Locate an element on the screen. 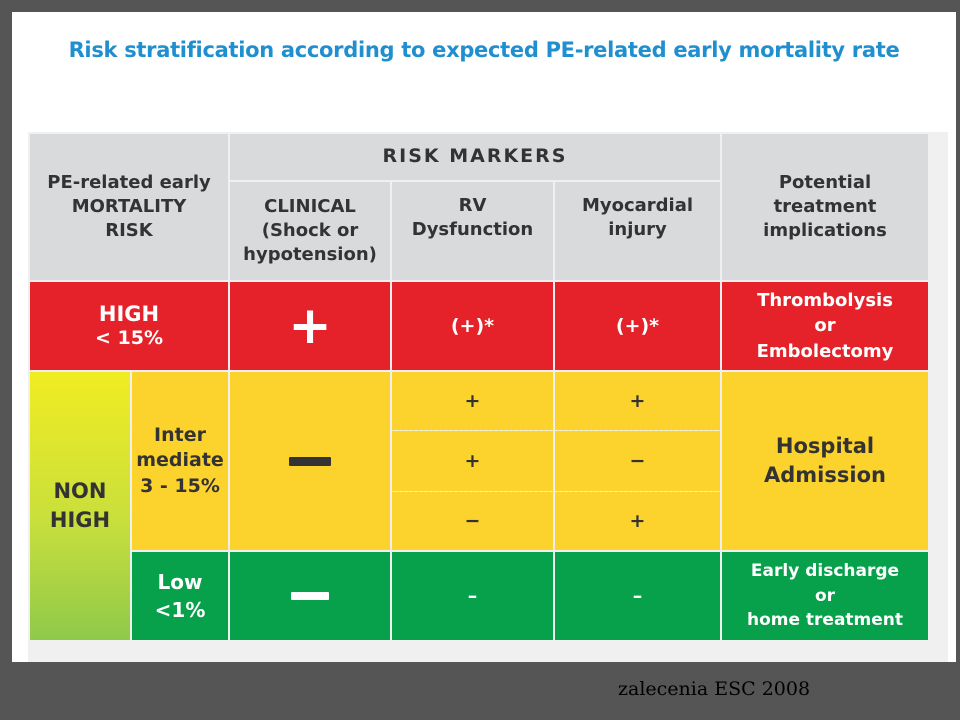 This screenshot has height=720, width=960. intermediate-myo-row-1: + is located at coordinates (637, 401).